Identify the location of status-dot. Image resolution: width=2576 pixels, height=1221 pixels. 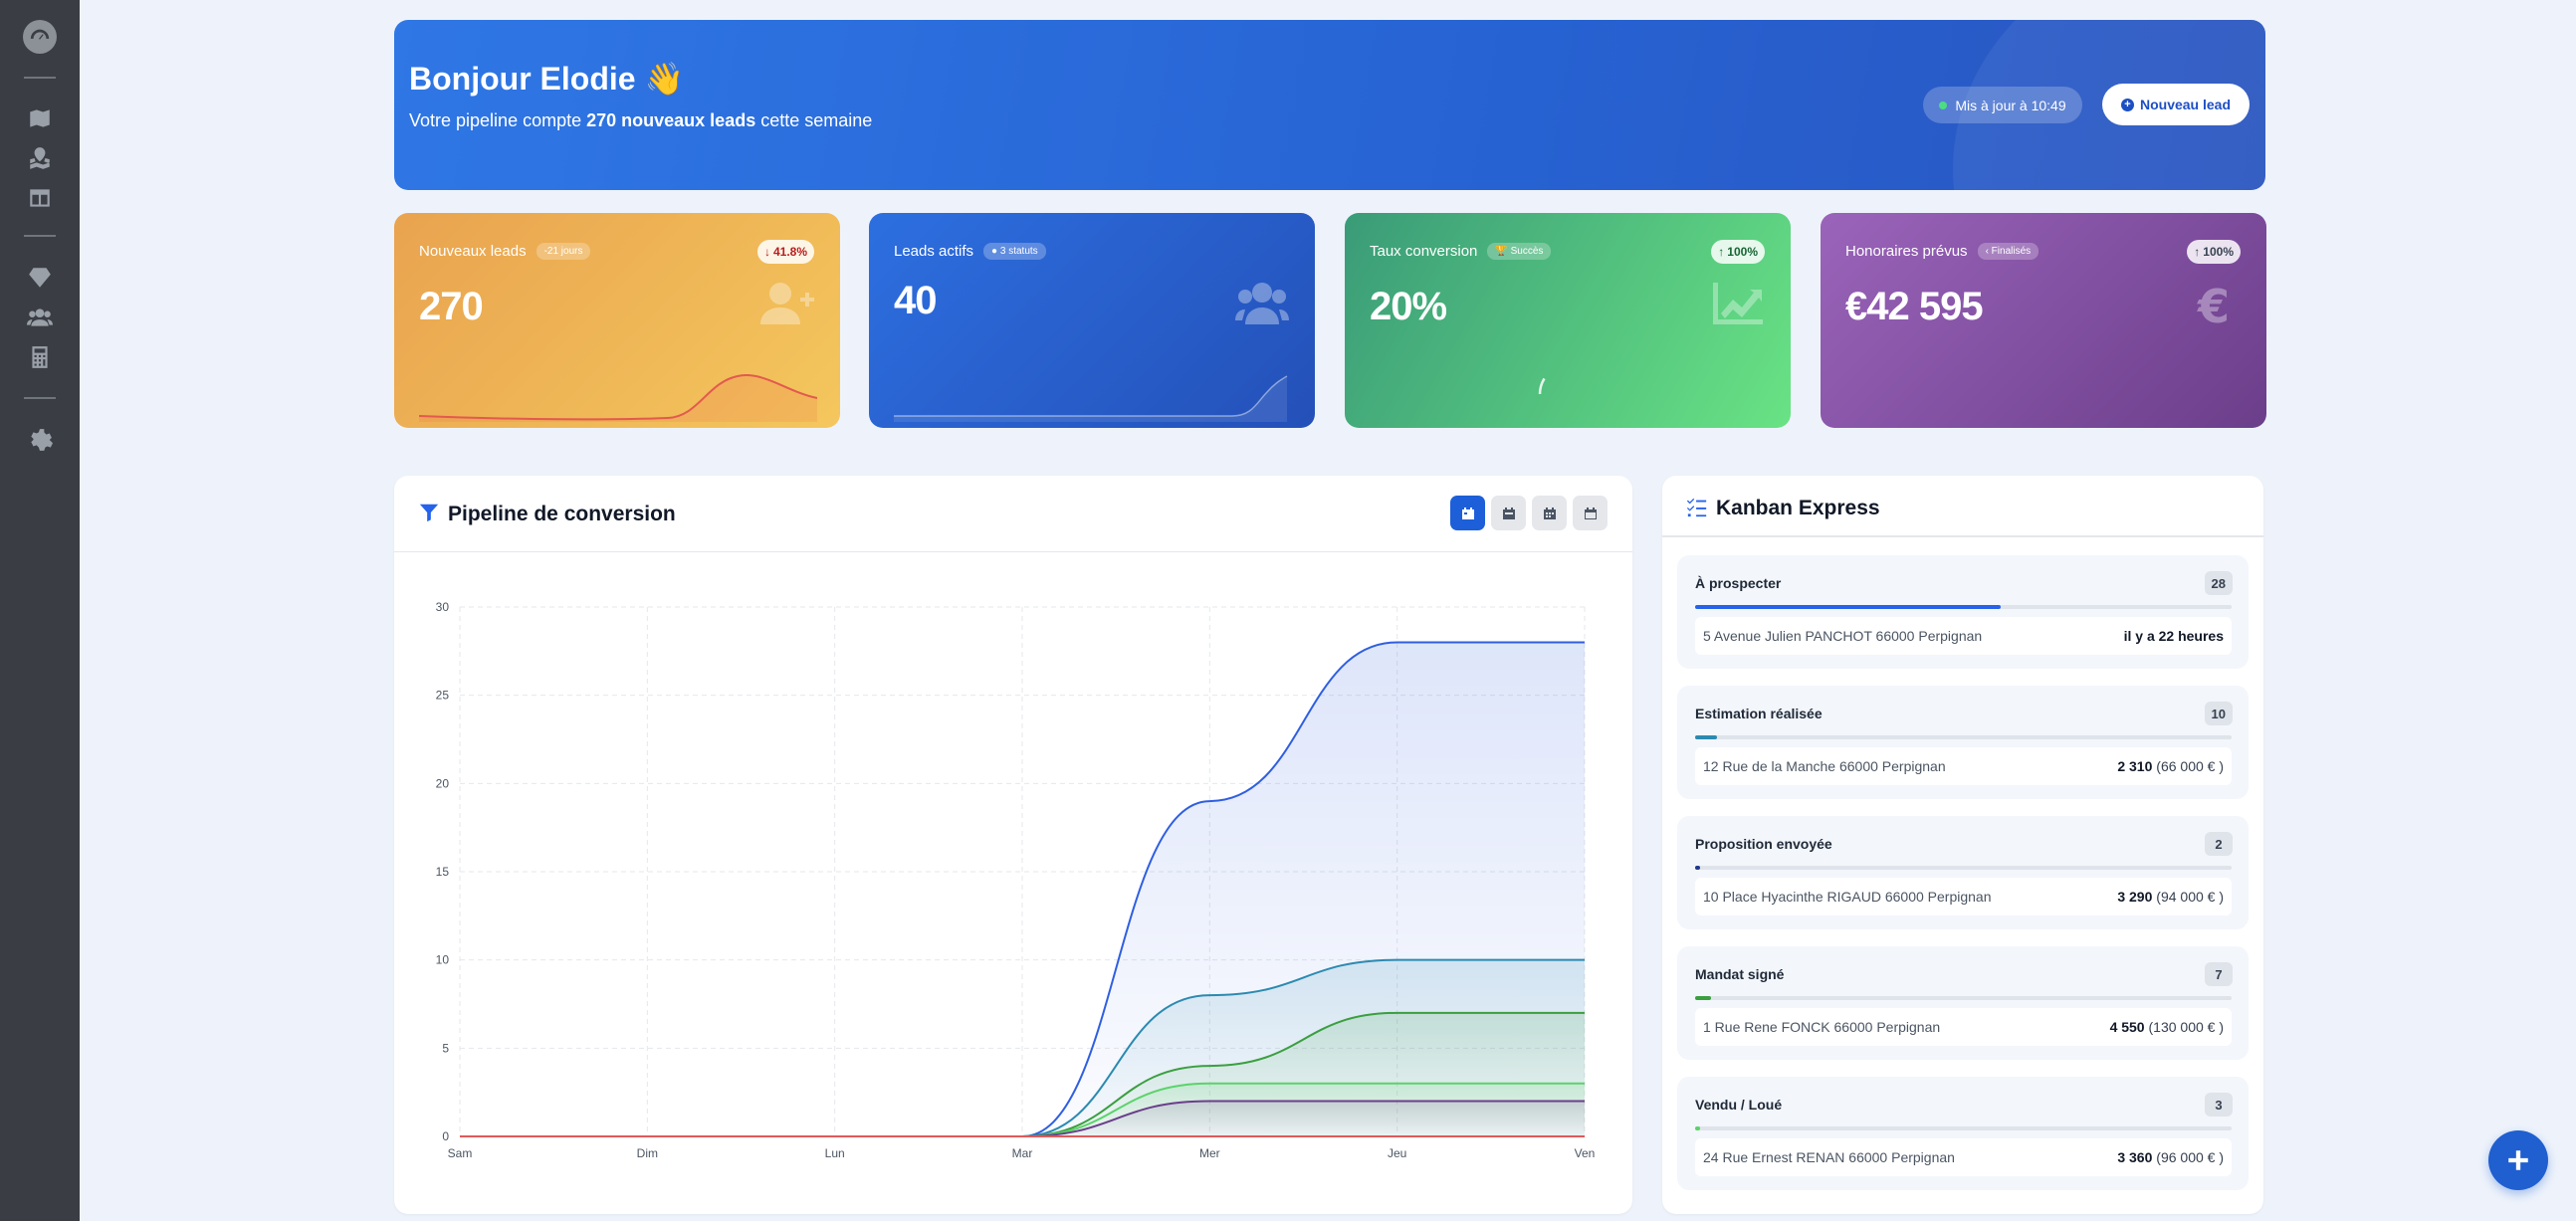
(1943, 105).